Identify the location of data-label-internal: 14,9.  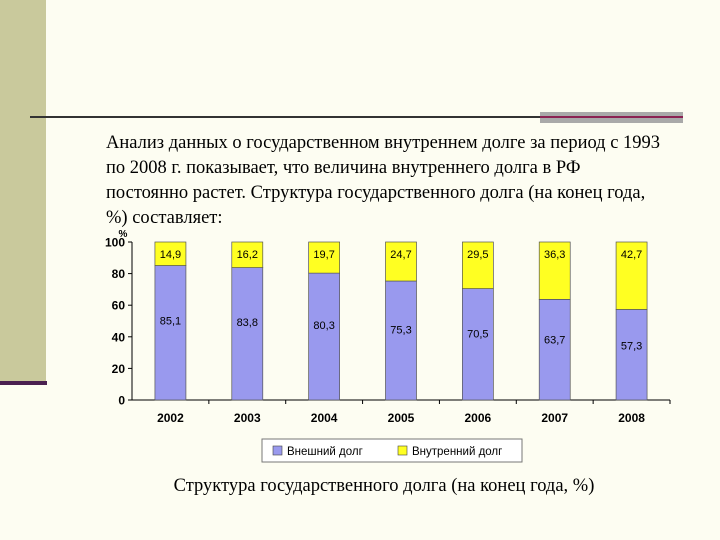
(170, 255).